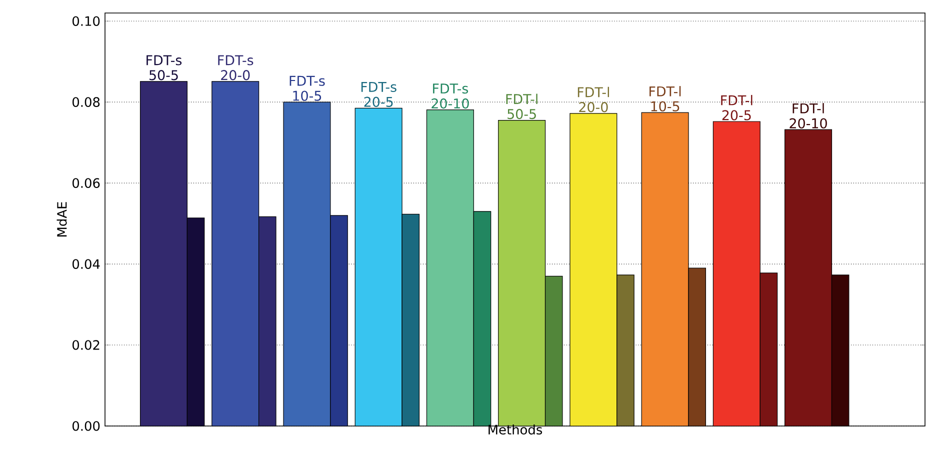 This screenshot has width=927, height=451. I want to click on x-tick-label: FDT-l 20-0, so click(593, 99).